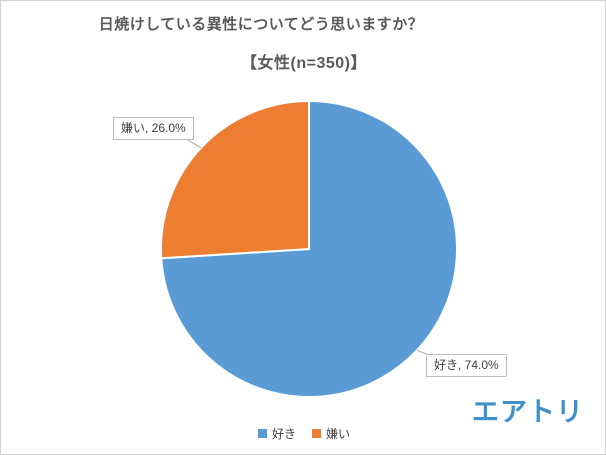 This screenshot has width=606, height=455. Describe the element at coordinates (528, 412) in the screenshot. I see `airtrip-logo: エアトリ` at that location.